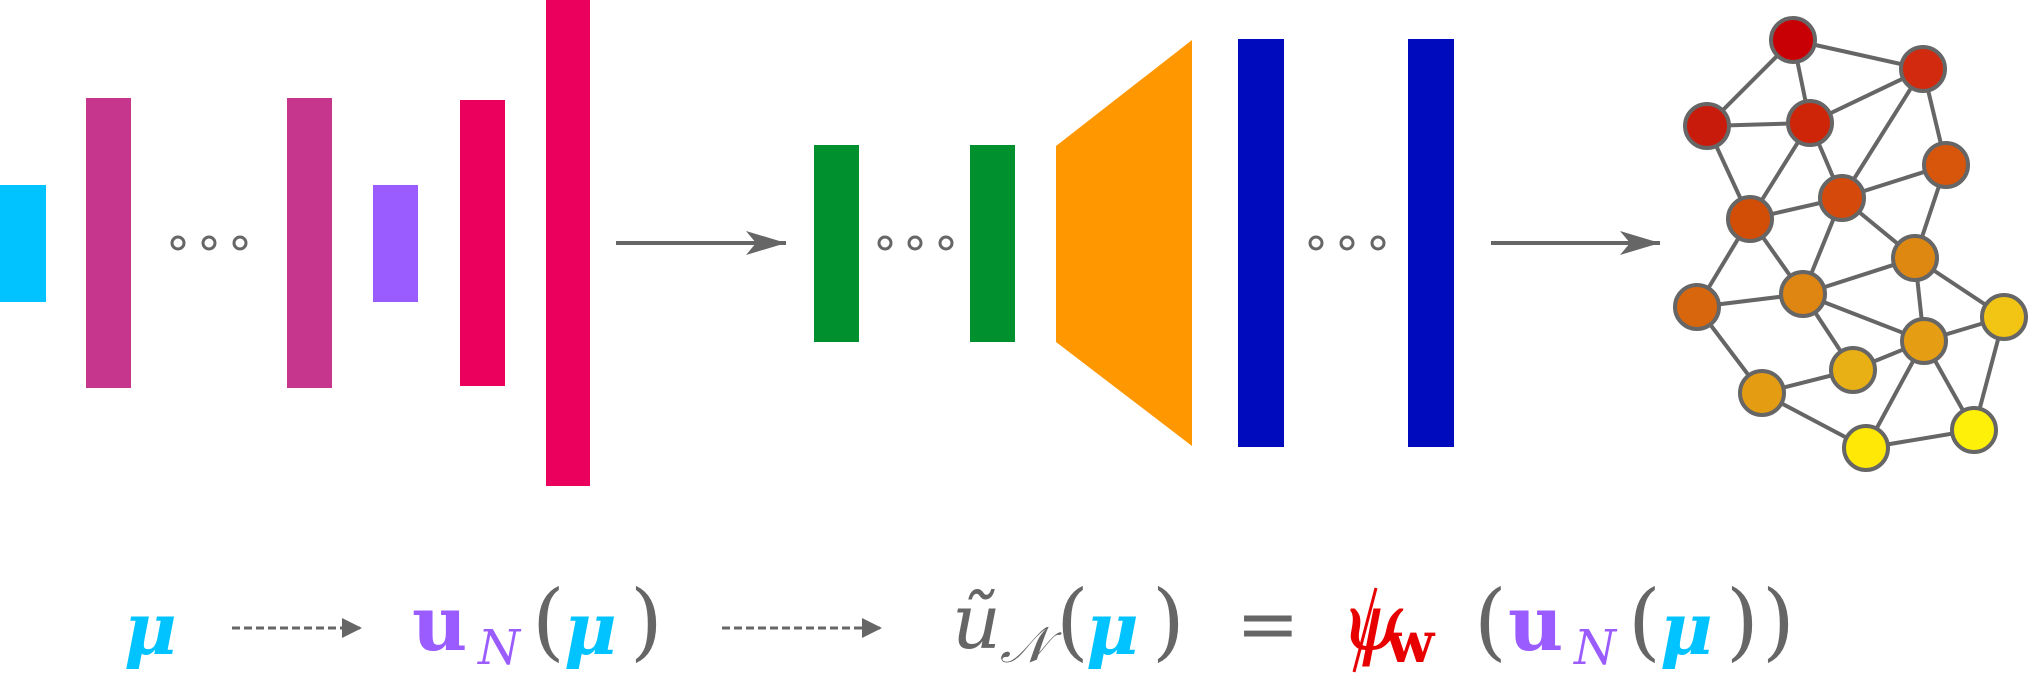 The image size is (2030, 674). What do you see at coordinates (23, 243) in the screenshot?
I see `input-layer` at bounding box center [23, 243].